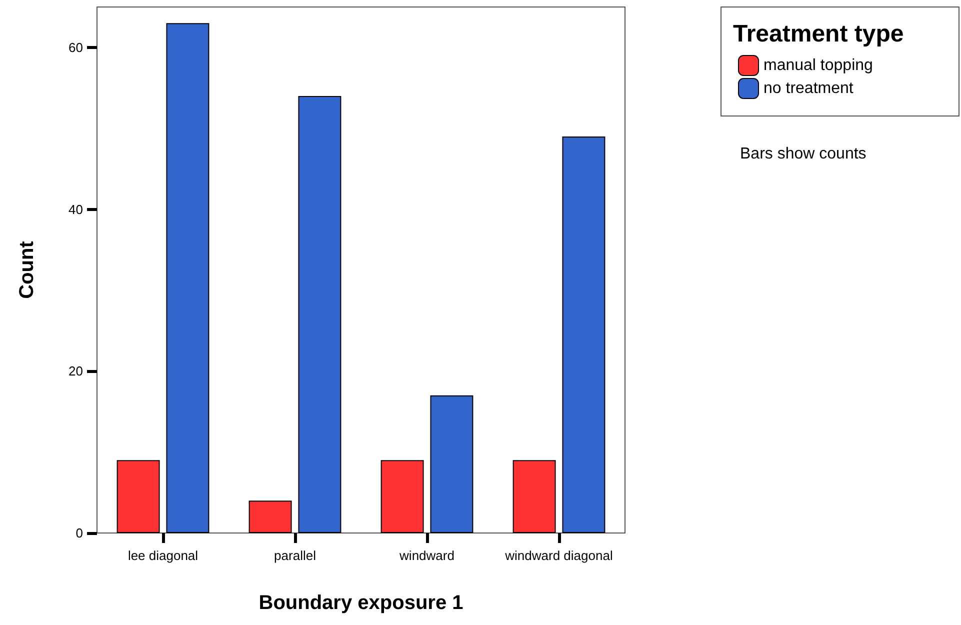  I want to click on text: Bars show counts, so click(803, 154).